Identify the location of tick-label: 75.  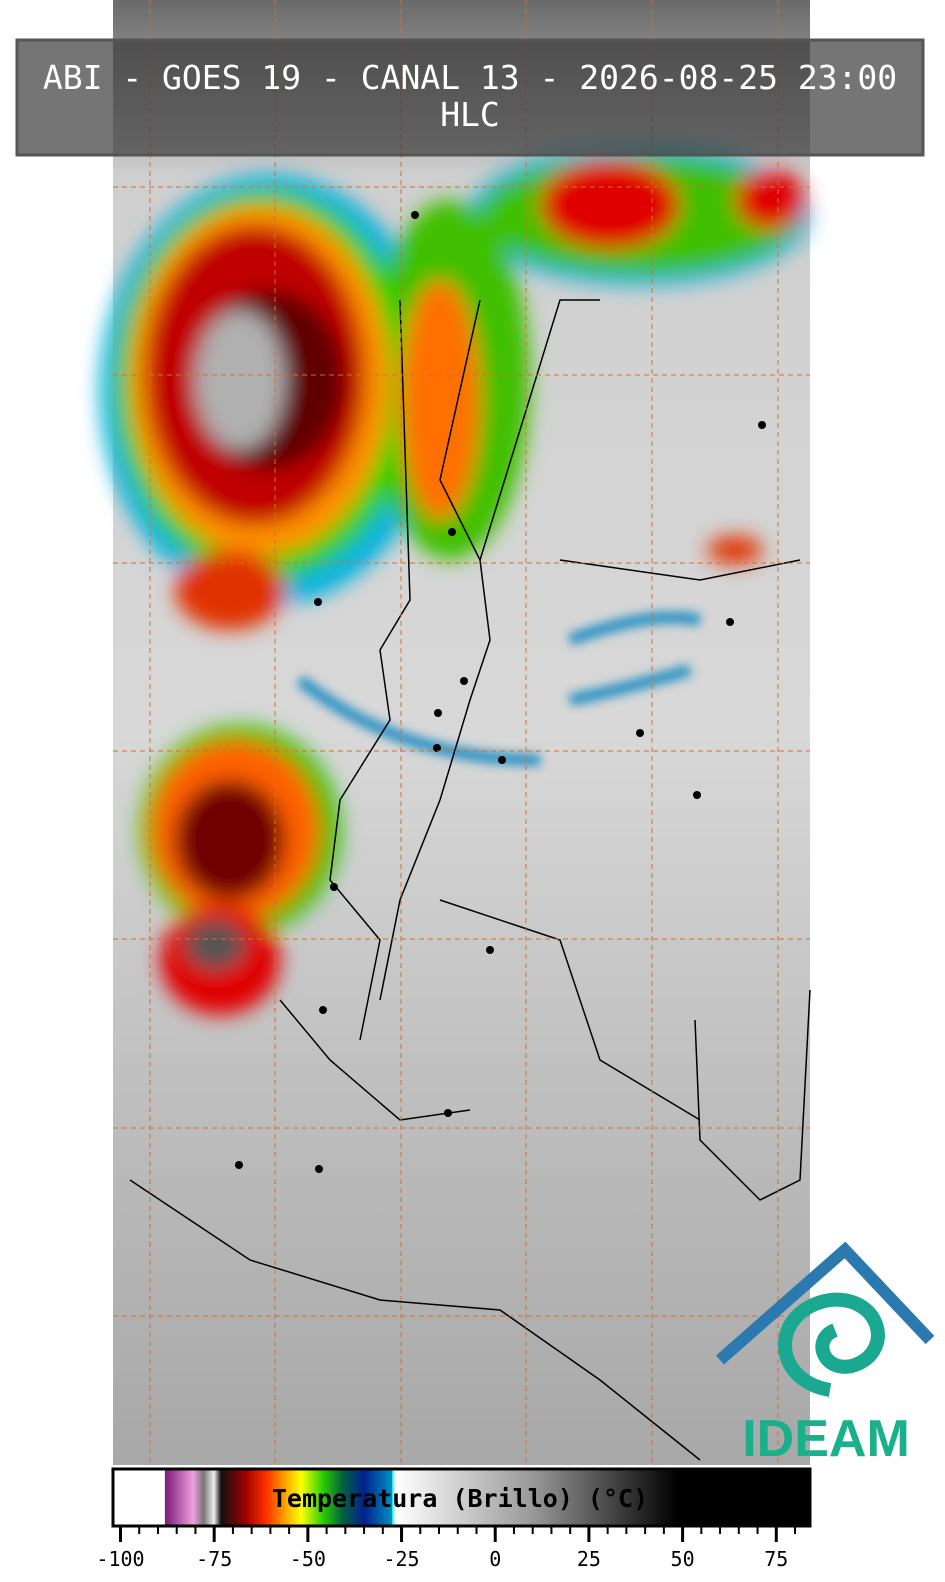
(776, 1559).